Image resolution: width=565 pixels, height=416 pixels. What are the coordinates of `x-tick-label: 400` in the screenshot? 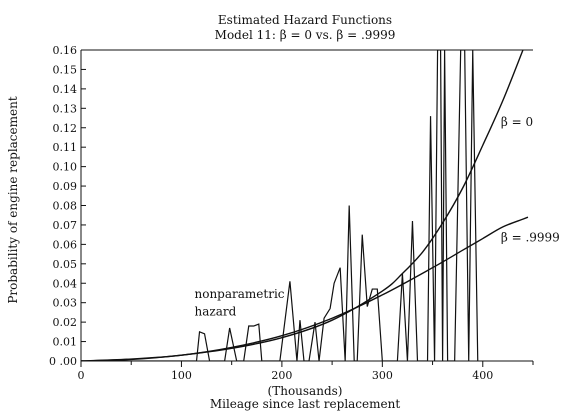 It's located at (482, 375).